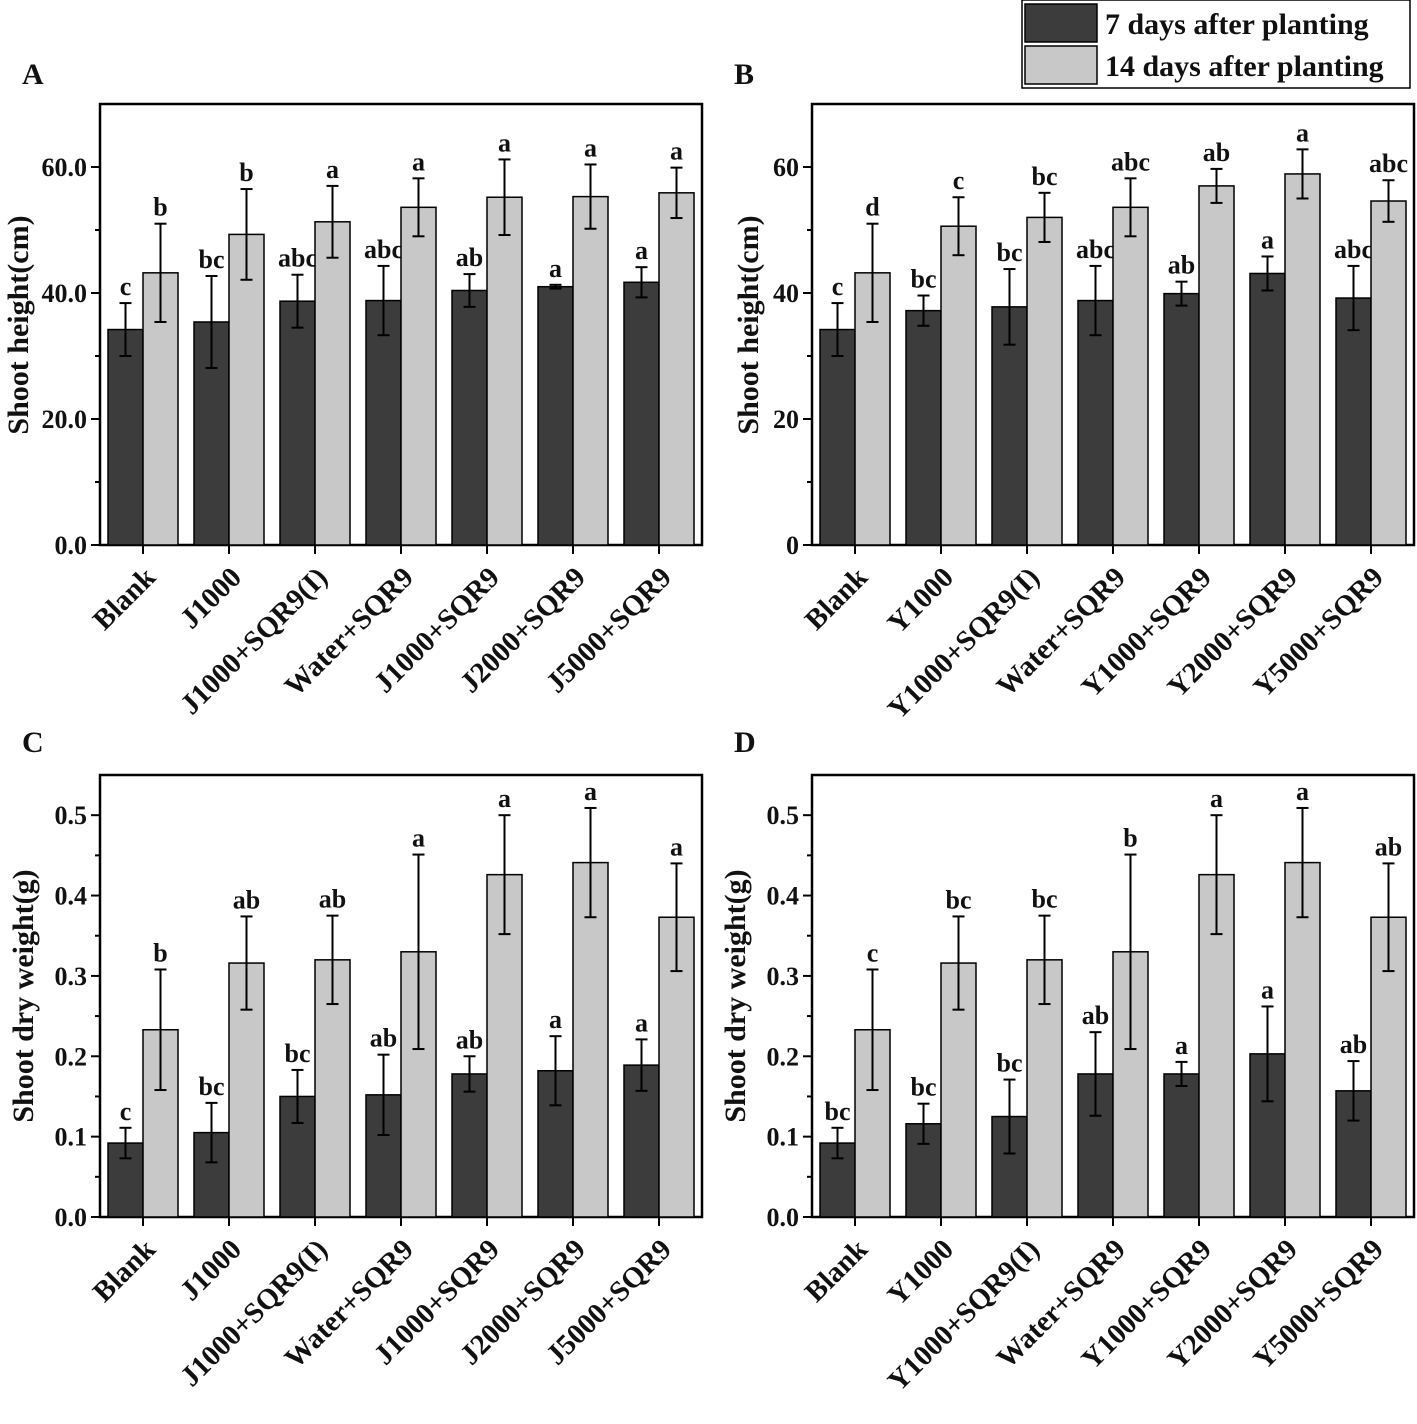 The height and width of the screenshot is (1424, 1417). What do you see at coordinates (1244, 66) in the screenshot?
I see `legend-label-14d: 14 days after planting` at bounding box center [1244, 66].